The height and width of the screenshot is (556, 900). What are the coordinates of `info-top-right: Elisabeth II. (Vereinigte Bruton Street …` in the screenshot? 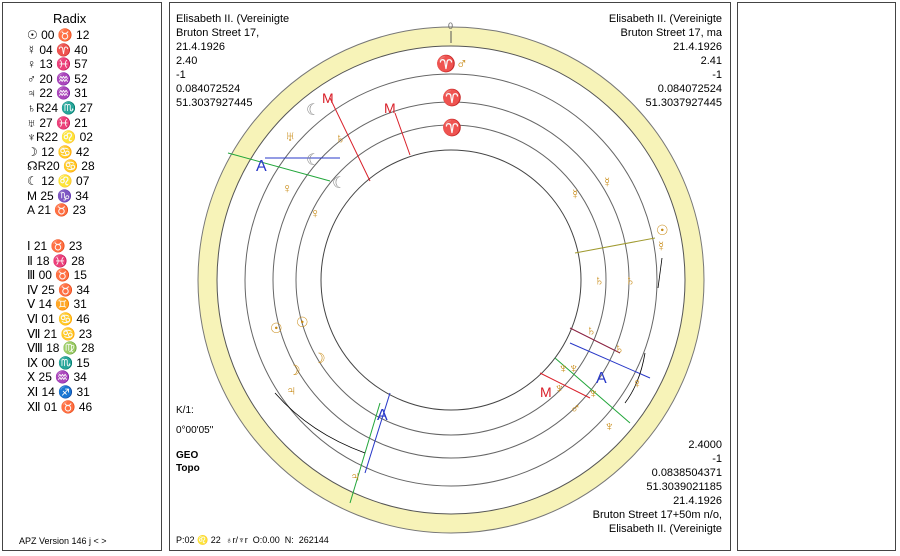 It's located at (665, 61).